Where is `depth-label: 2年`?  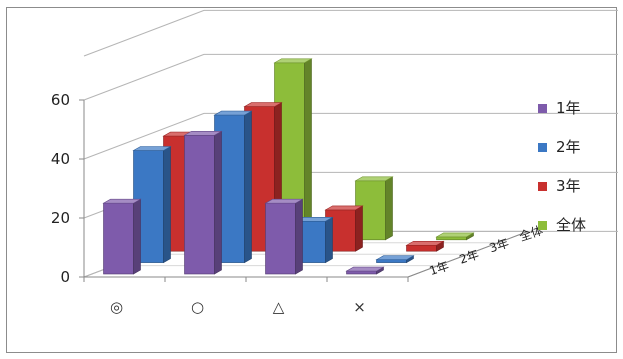
depth-label: 2年 is located at coordinates (469, 256).